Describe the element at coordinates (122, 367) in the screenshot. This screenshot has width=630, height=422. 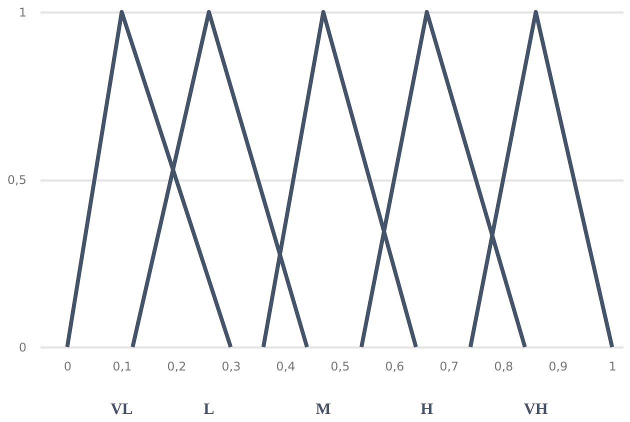
I see `x-tick-label: 0,1` at that location.